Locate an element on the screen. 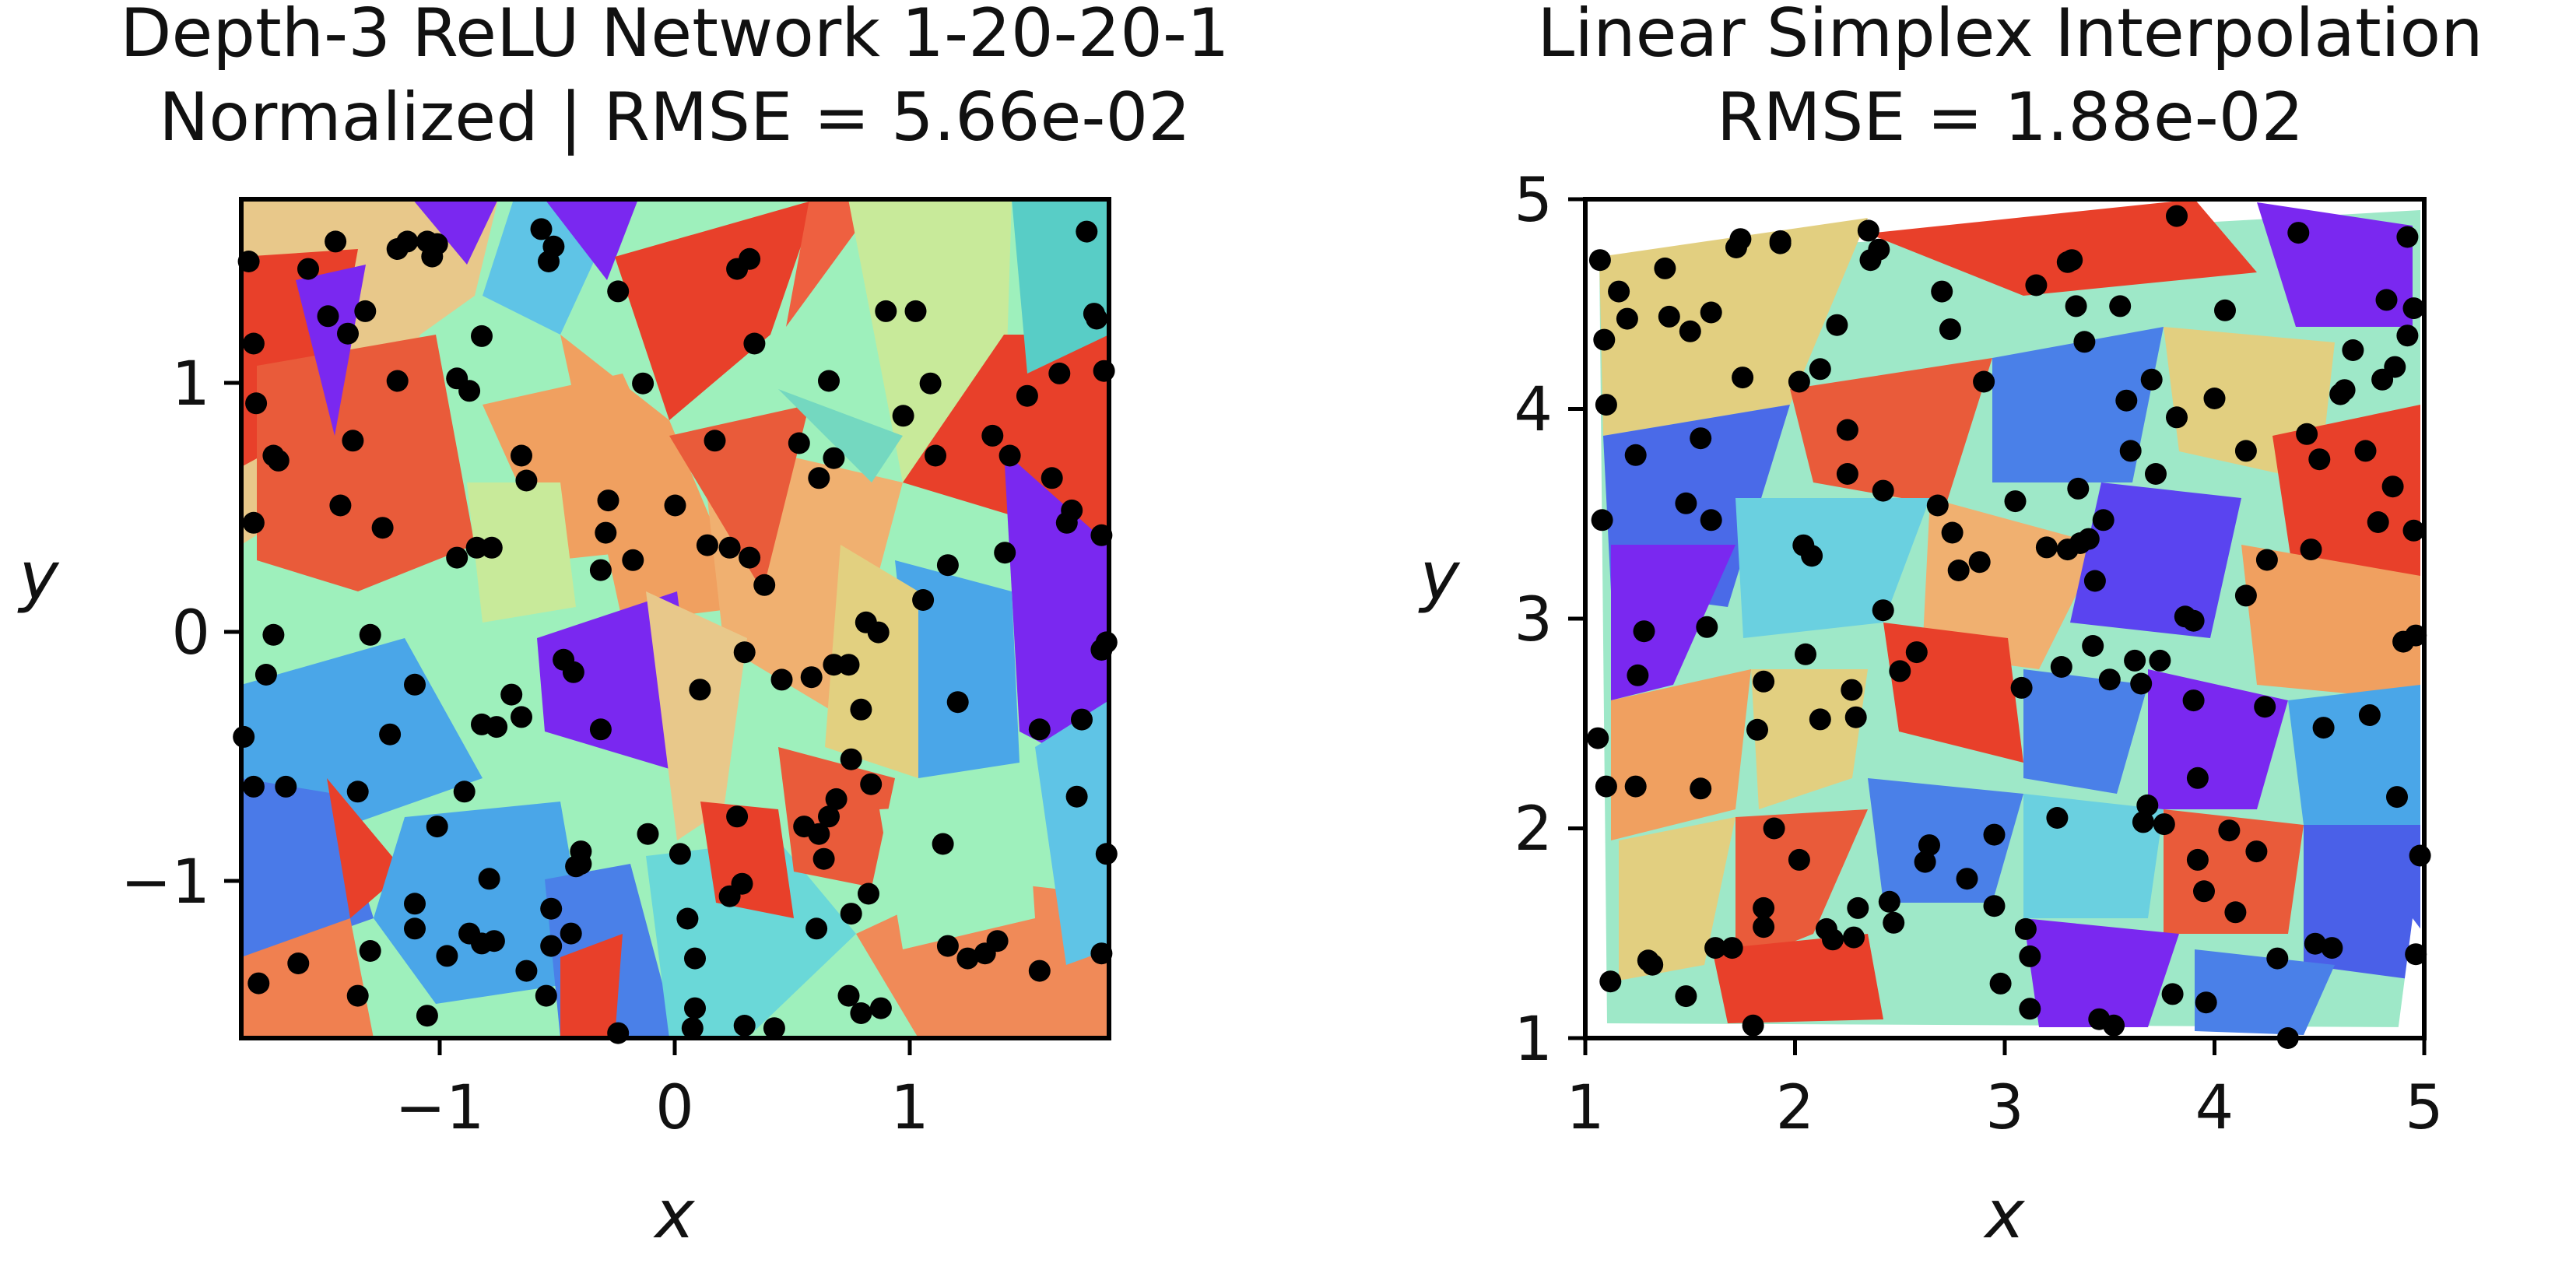  y-axis: 1 0 −1 y is located at coordinates (129, 633).